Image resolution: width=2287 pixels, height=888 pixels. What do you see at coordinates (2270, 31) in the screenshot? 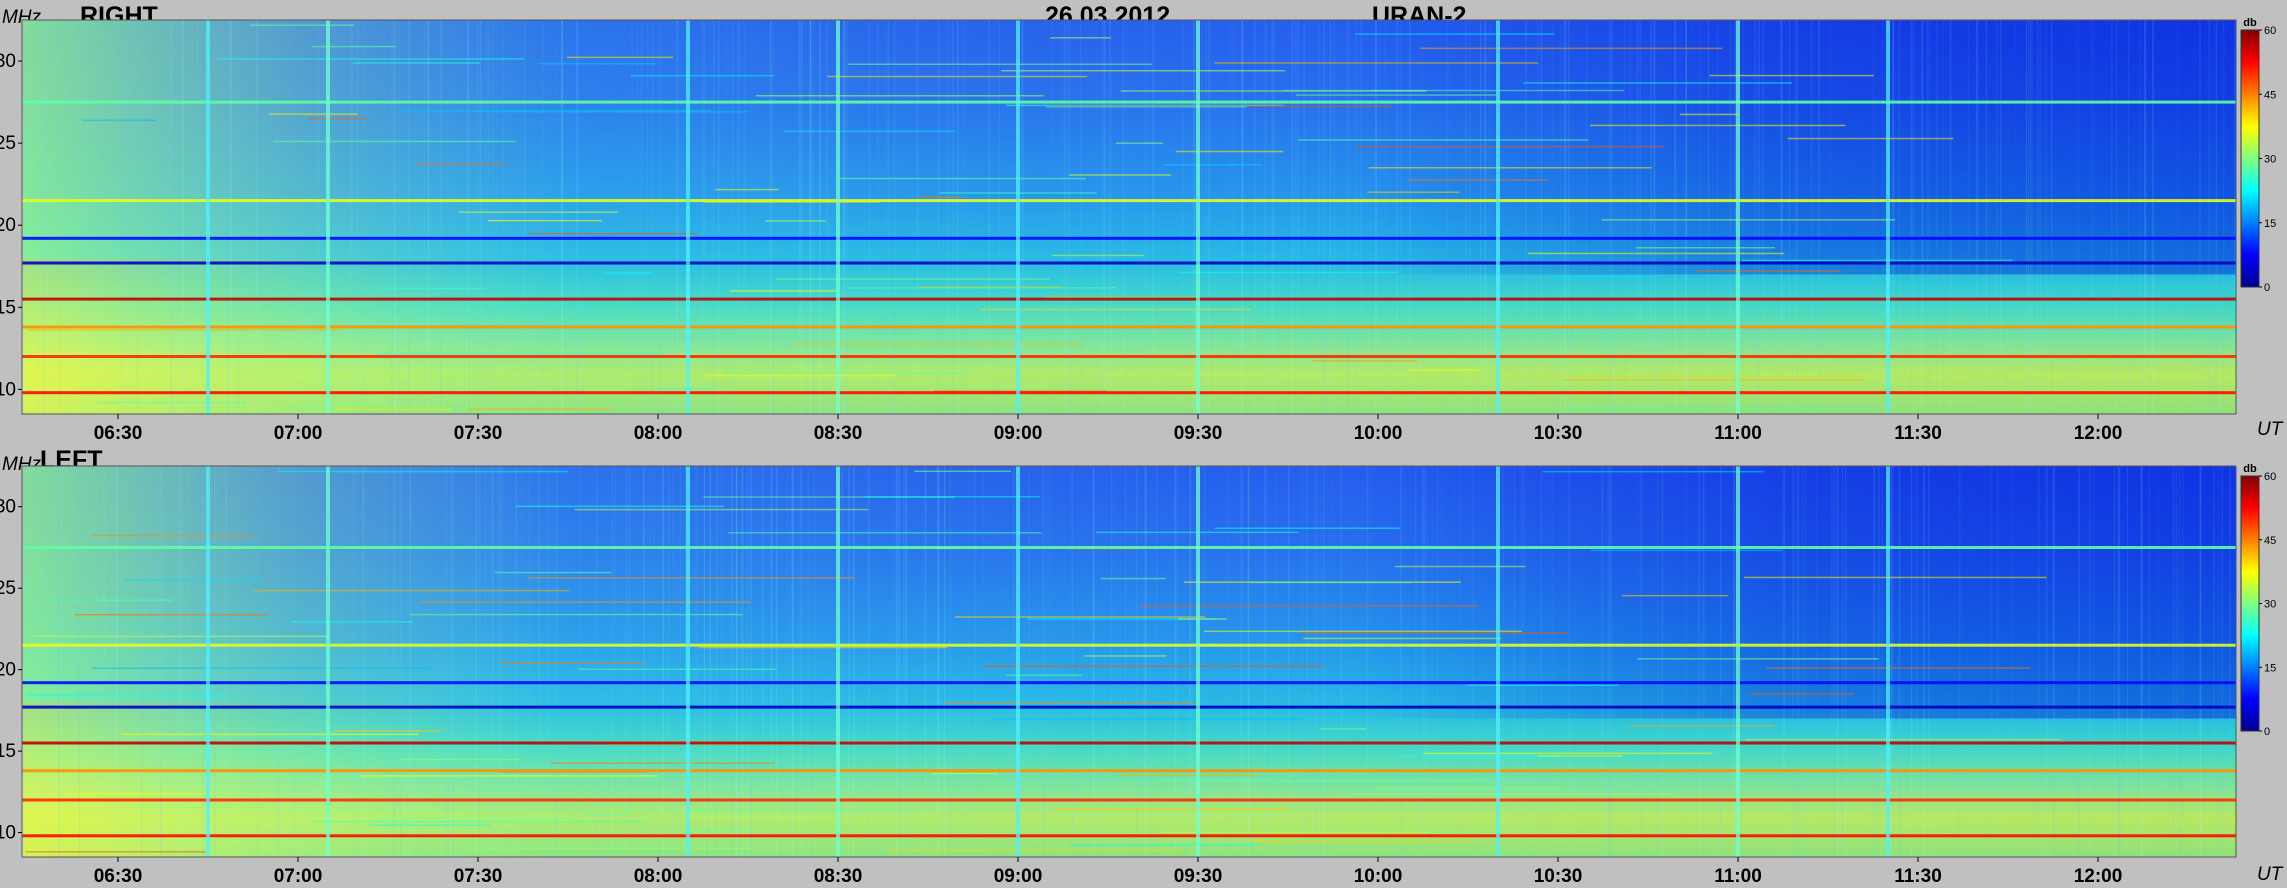
I see `colorbar-tick-label: 60` at bounding box center [2270, 31].